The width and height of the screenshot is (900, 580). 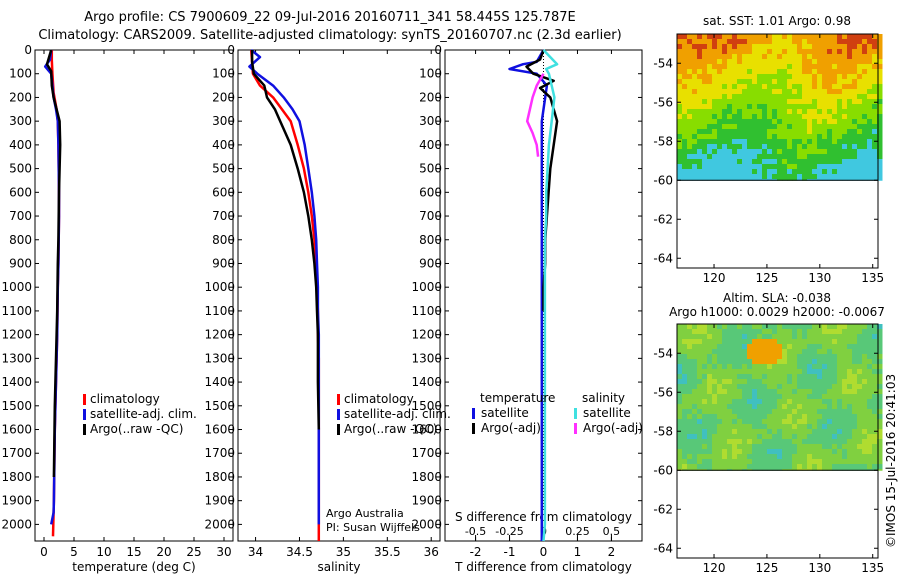 I want to click on map-x-tick-label: 130, so click(x=819, y=278).